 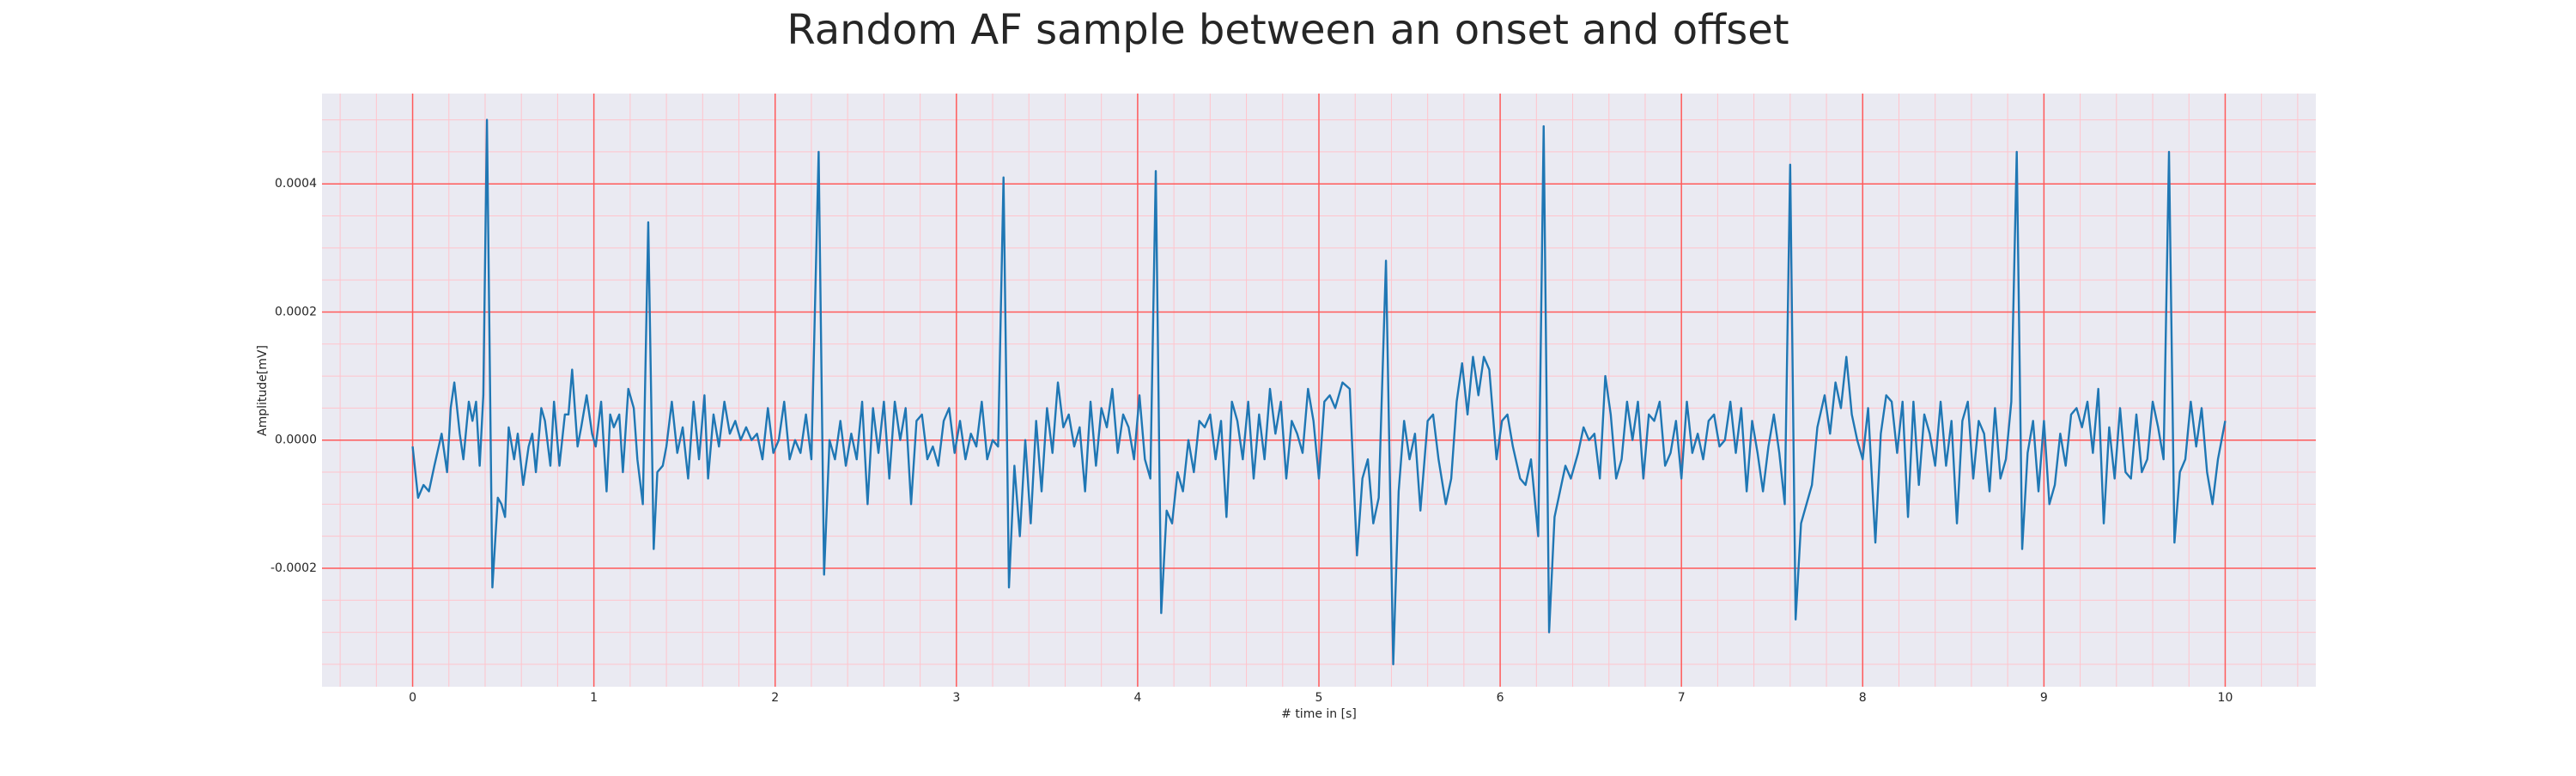 I want to click on x-tick-label: 7, so click(x=1682, y=698).